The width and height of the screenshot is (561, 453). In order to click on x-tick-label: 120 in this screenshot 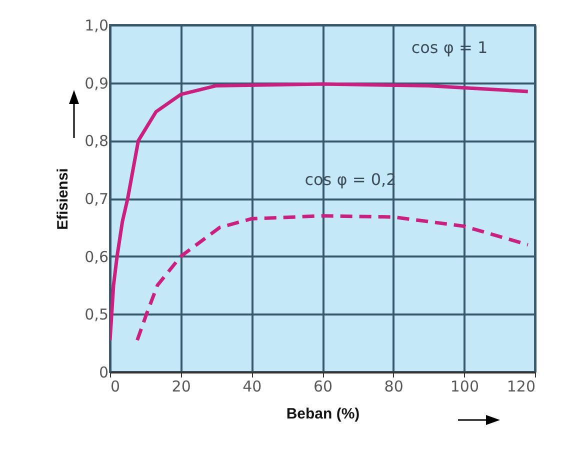, I will do `click(521, 387)`.